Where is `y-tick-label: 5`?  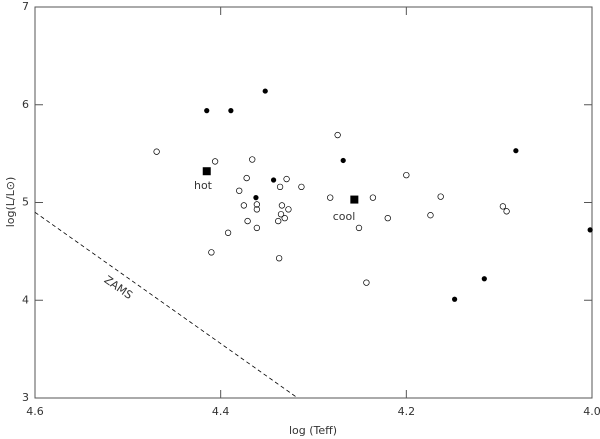
y-tick-label: 5 is located at coordinates (25, 202).